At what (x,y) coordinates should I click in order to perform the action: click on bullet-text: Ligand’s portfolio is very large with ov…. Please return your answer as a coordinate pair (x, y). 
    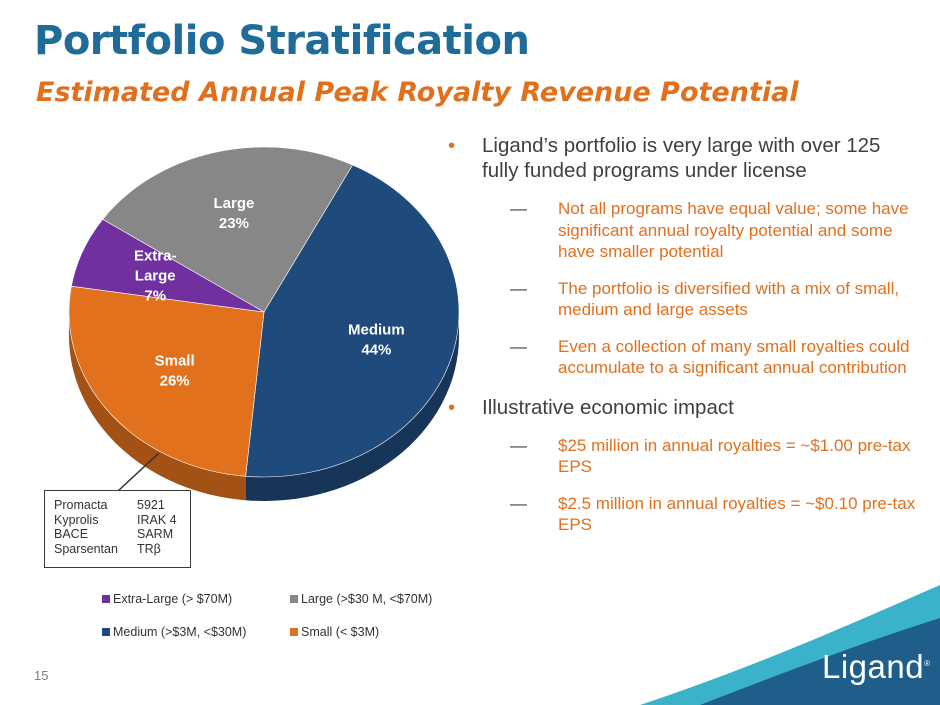
    Looking at the image, I should click on (681, 158).